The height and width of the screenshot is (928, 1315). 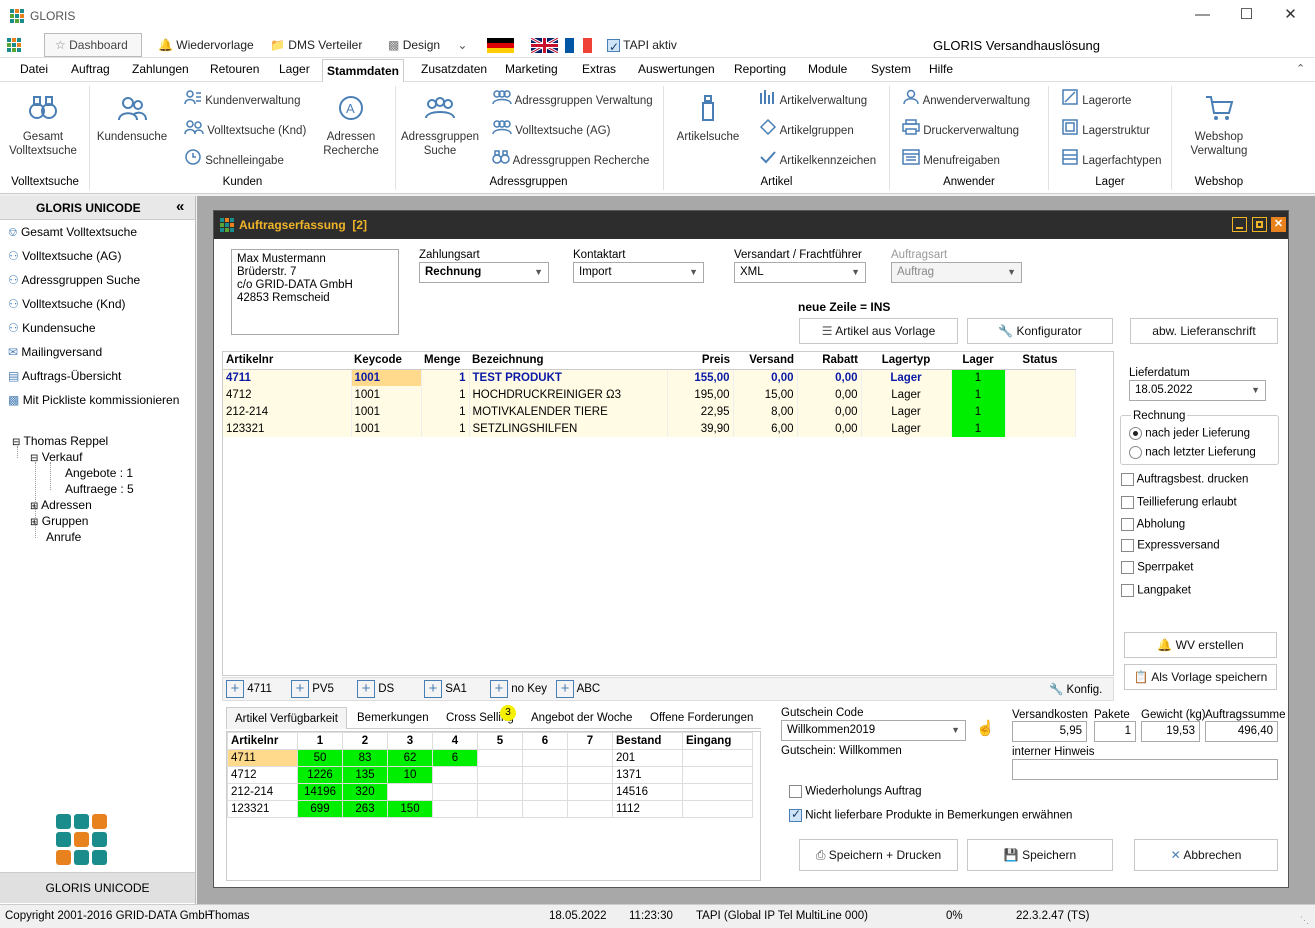 What do you see at coordinates (59, 521) in the screenshot?
I see `tree-gruppen: ⊞ Gruppen` at bounding box center [59, 521].